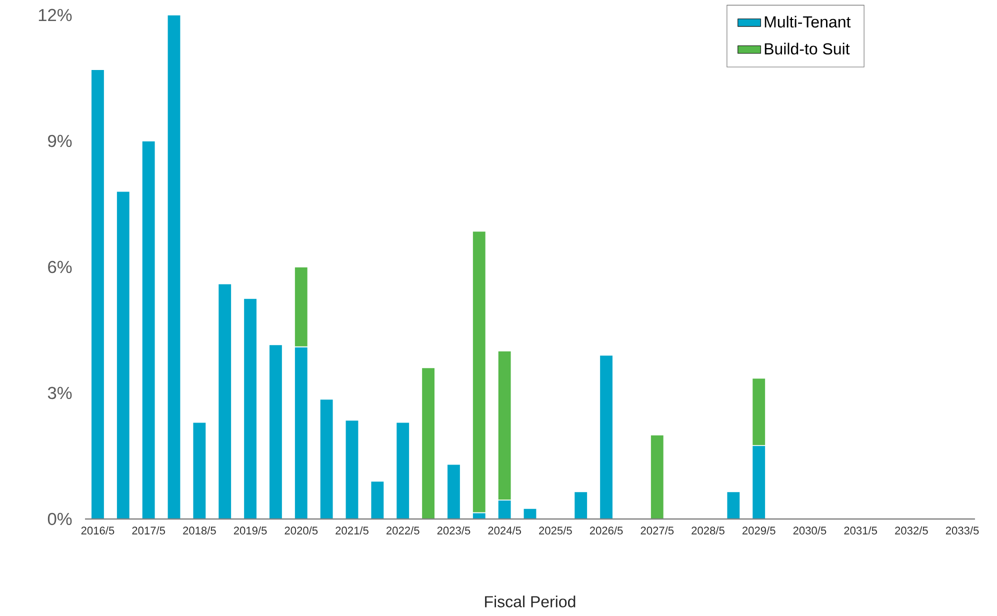 This screenshot has height=616, width=997. I want to click on x-tick-label: 2025/5, so click(555, 530).